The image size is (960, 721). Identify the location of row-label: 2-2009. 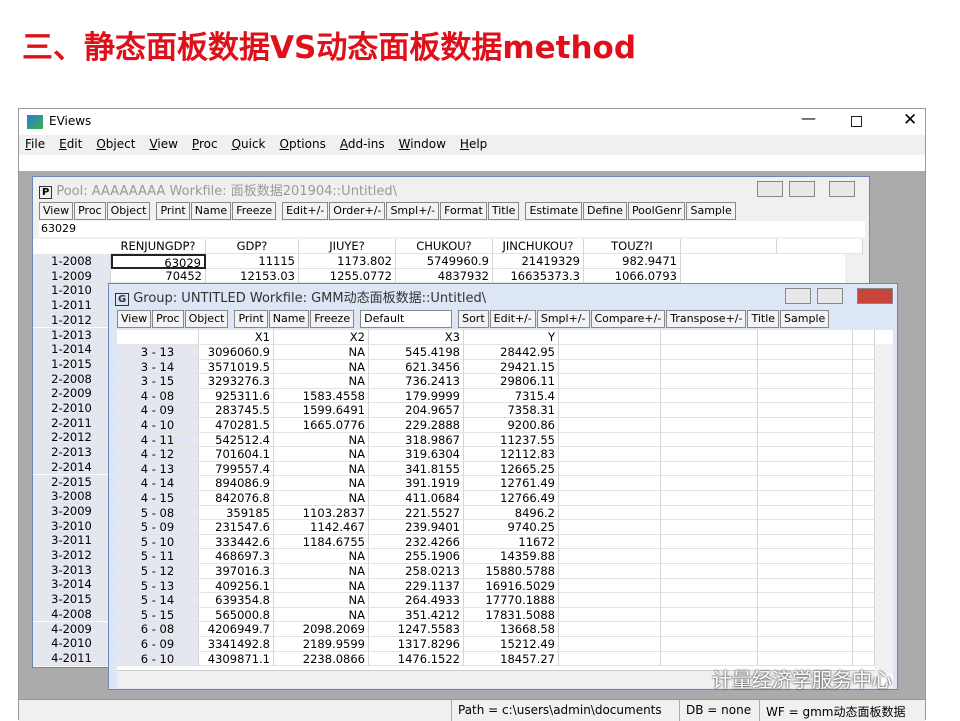
(72, 393).